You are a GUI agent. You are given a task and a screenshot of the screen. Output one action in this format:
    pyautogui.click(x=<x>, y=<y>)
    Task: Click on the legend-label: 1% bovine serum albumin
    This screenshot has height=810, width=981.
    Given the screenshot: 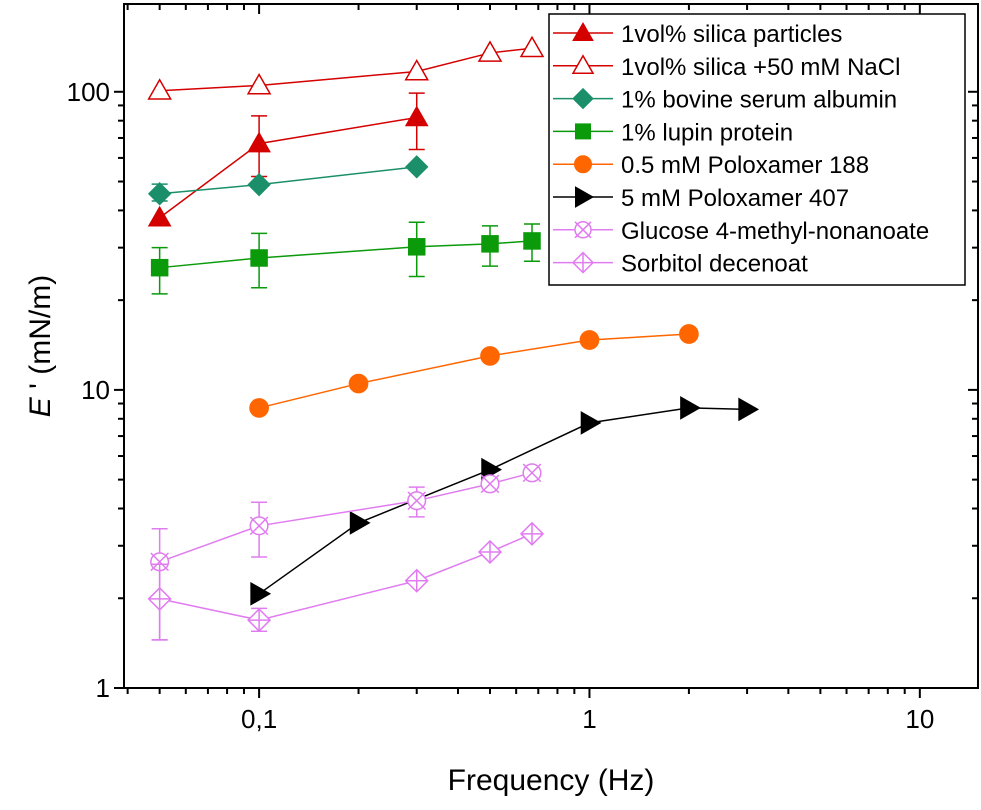 What is the action you would take?
    pyautogui.click(x=759, y=100)
    